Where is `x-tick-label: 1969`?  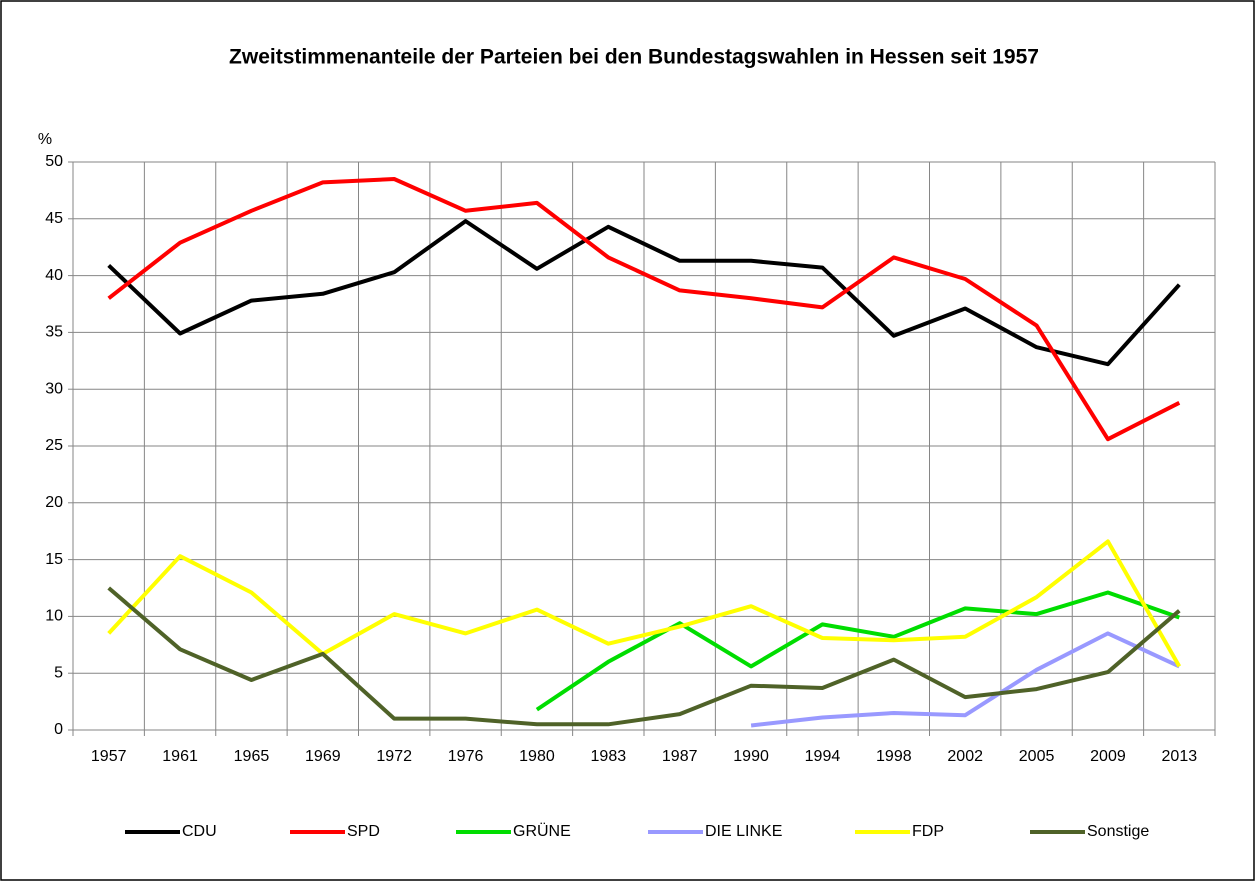 x-tick-label: 1969 is located at coordinates (323, 756).